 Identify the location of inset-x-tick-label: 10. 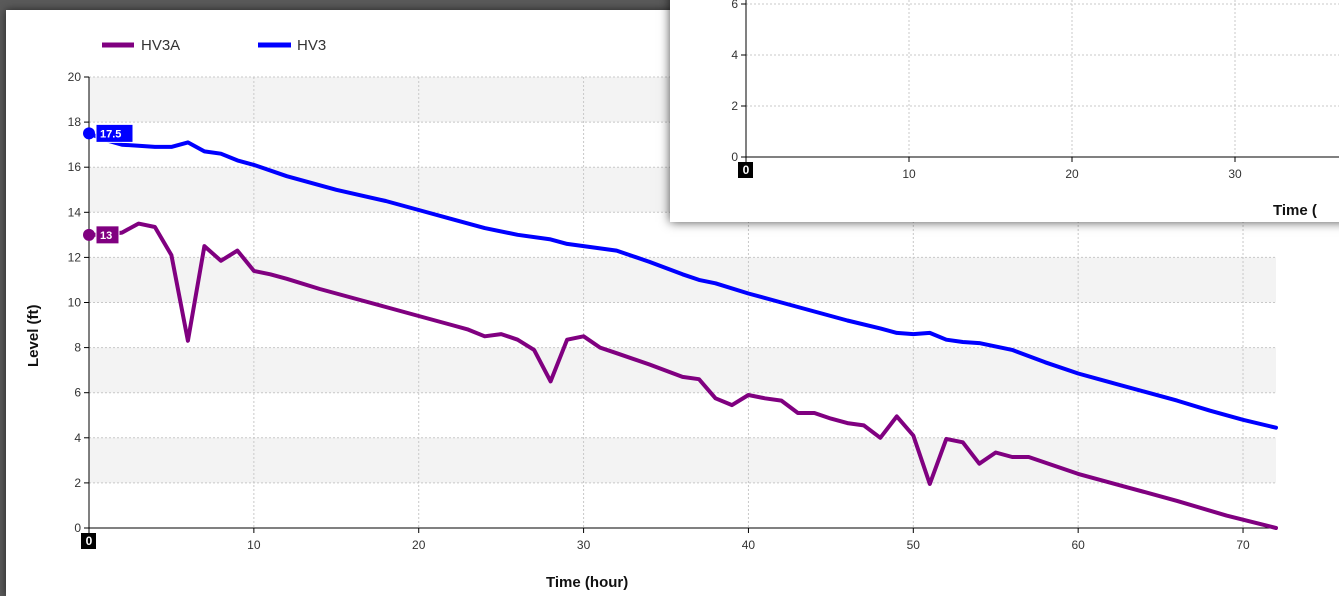
(909, 174).